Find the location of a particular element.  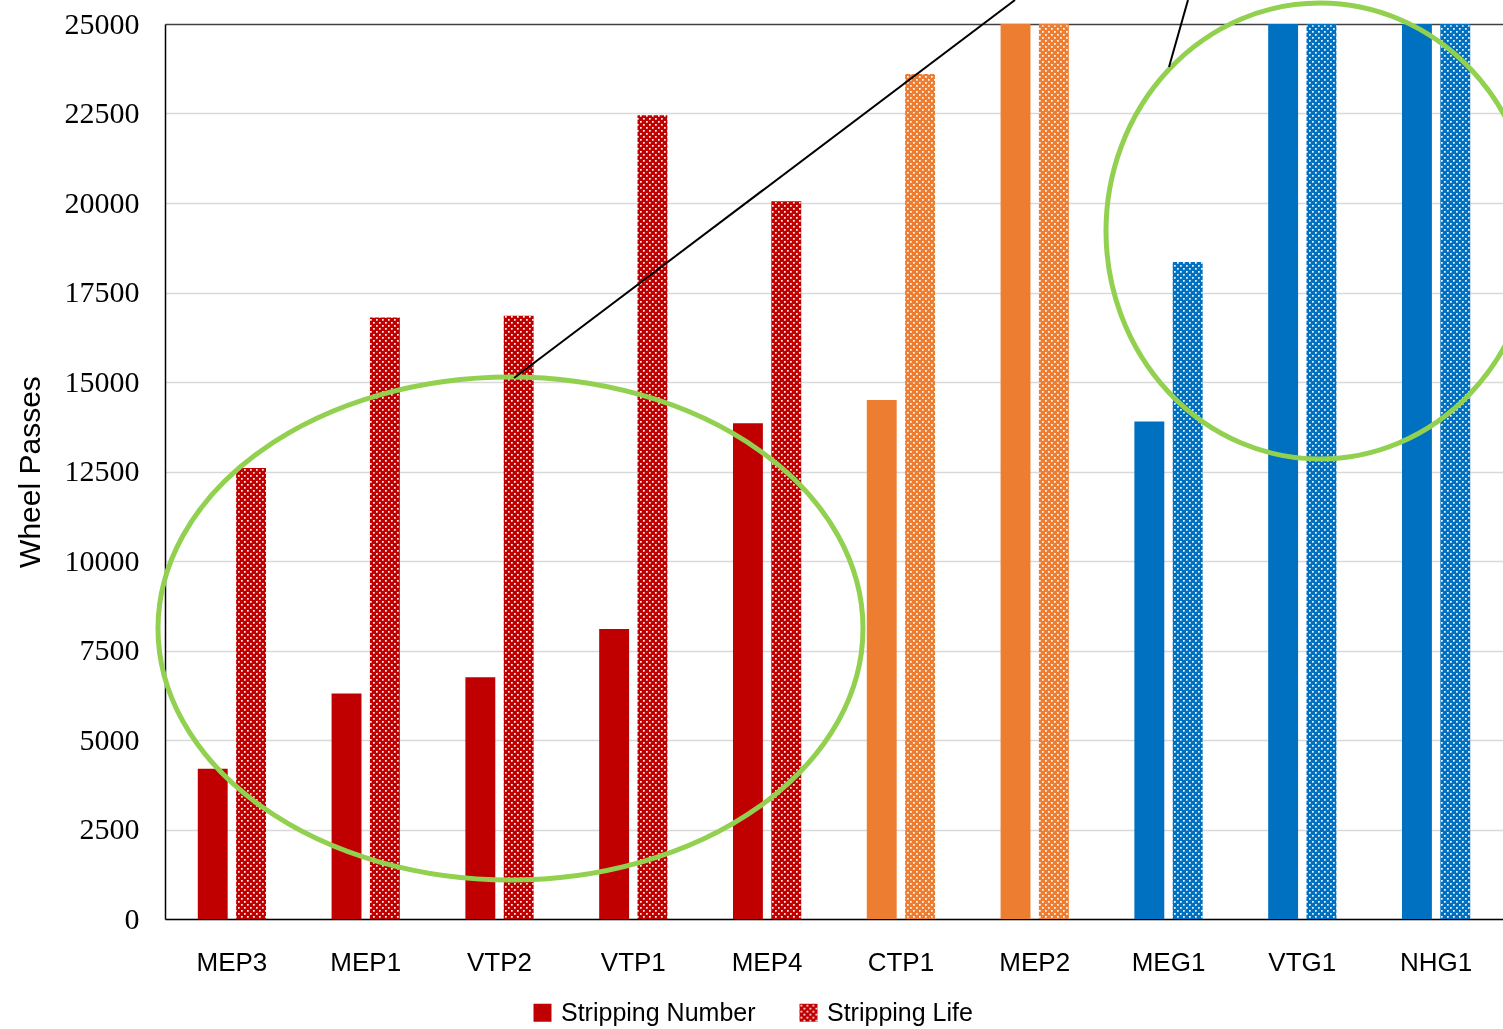

y-tick-label: 10000 is located at coordinates (102, 560).